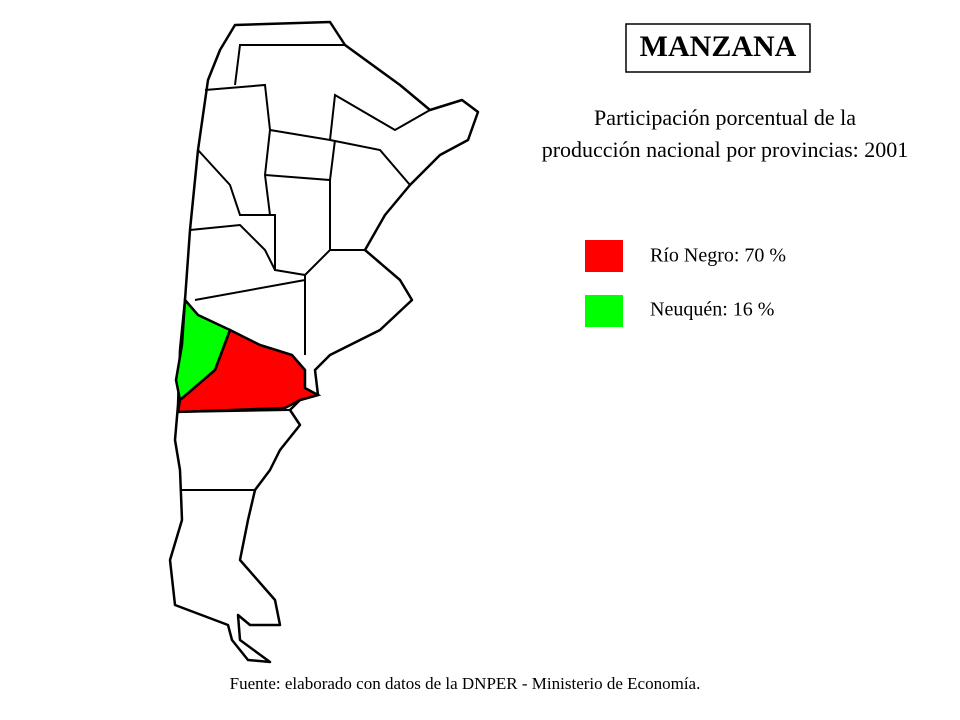  What do you see at coordinates (718, 256) in the screenshot?
I see `legend-label: Río Negro: 70 %` at bounding box center [718, 256].